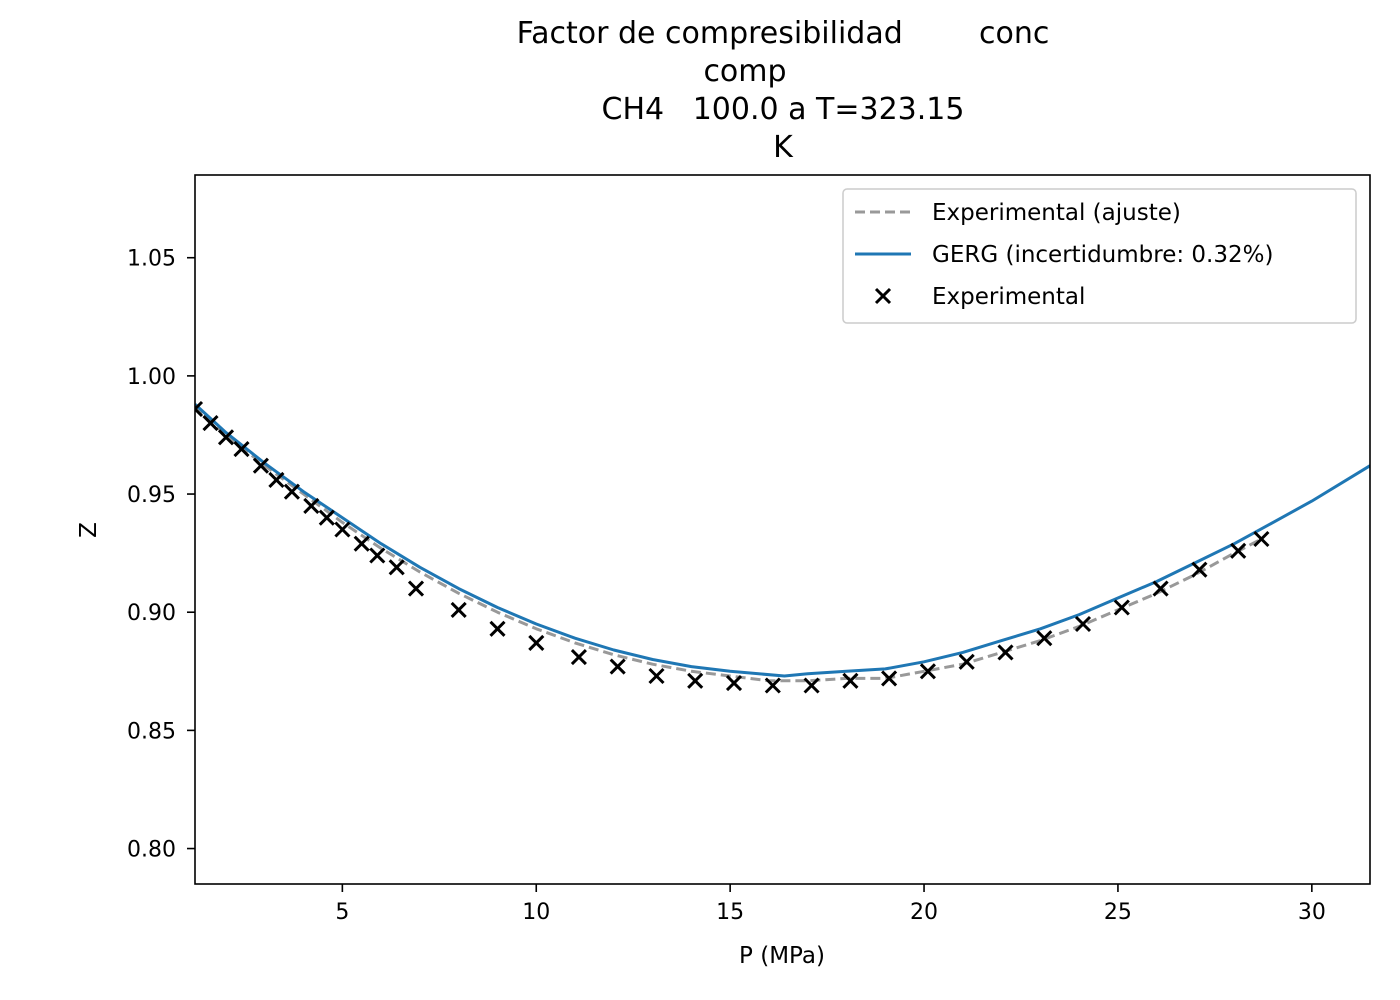 The width and height of the screenshot is (1400, 1000). Describe the element at coordinates (151, 613) in the screenshot. I see `y-tick-label: 0.90` at that location.